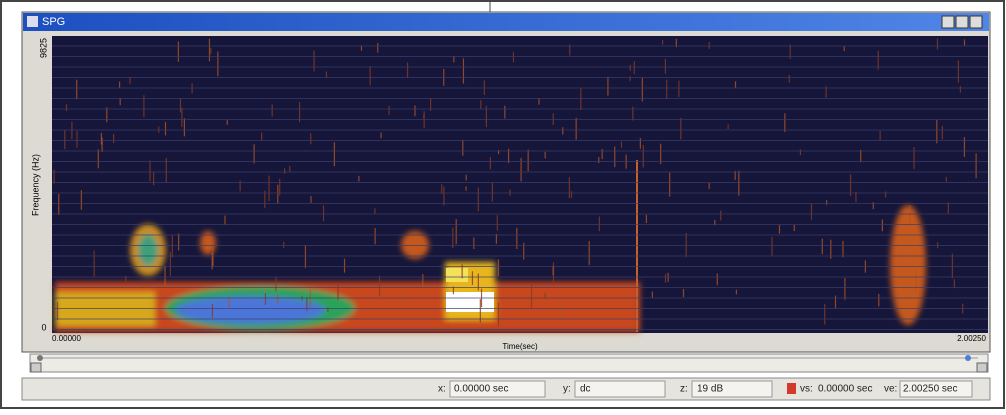  I want to click on status-value: dc, so click(585, 389).